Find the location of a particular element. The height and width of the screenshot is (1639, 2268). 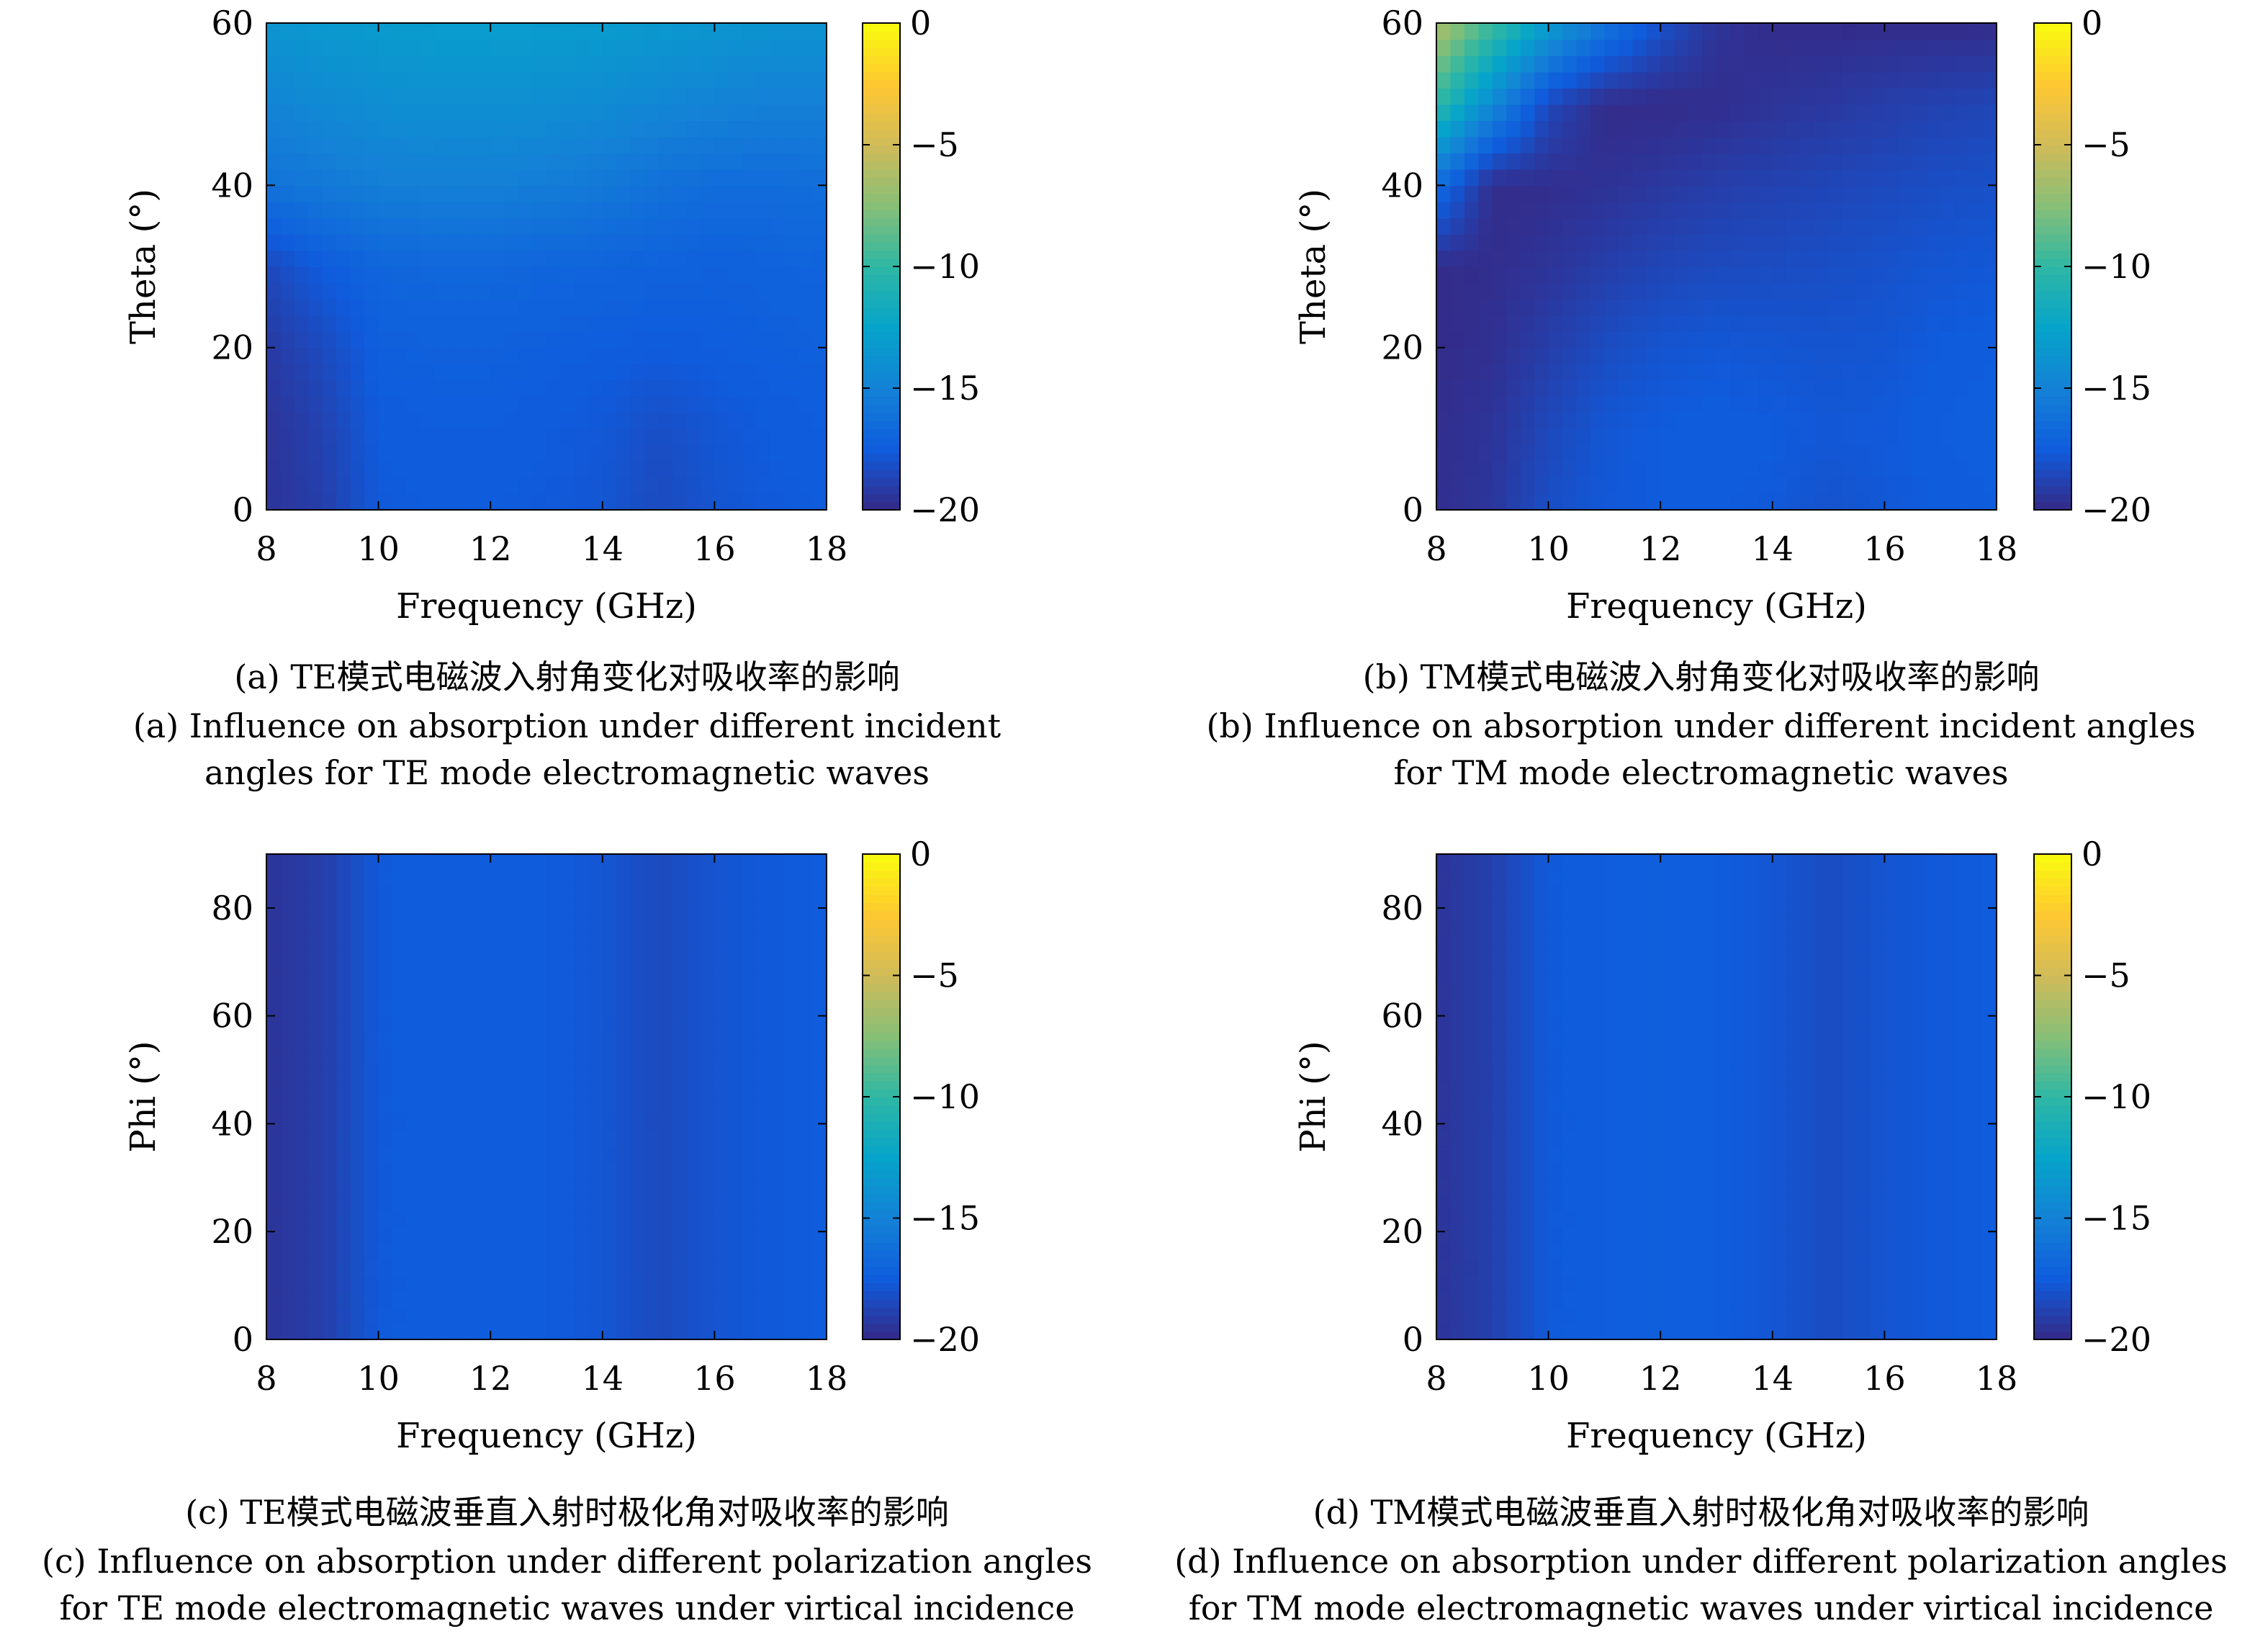

y-tick-label: 20 is located at coordinates (232, 1231).